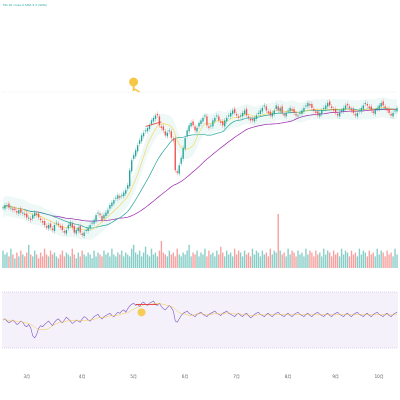  I want to click on x-tick-label: 7月, so click(236, 376).